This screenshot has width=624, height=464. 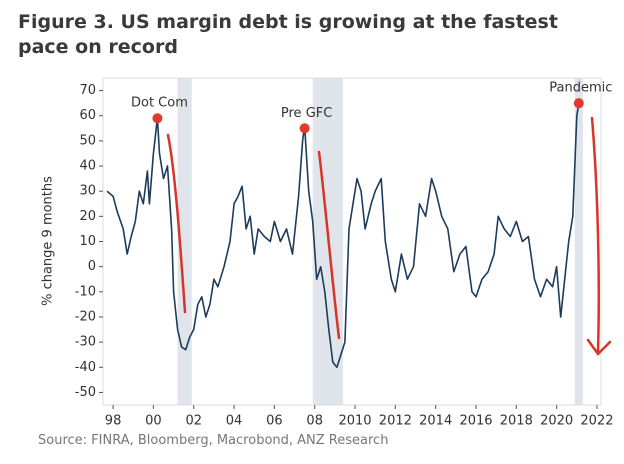 I want to click on y-tick-label: 10, so click(x=87, y=241).